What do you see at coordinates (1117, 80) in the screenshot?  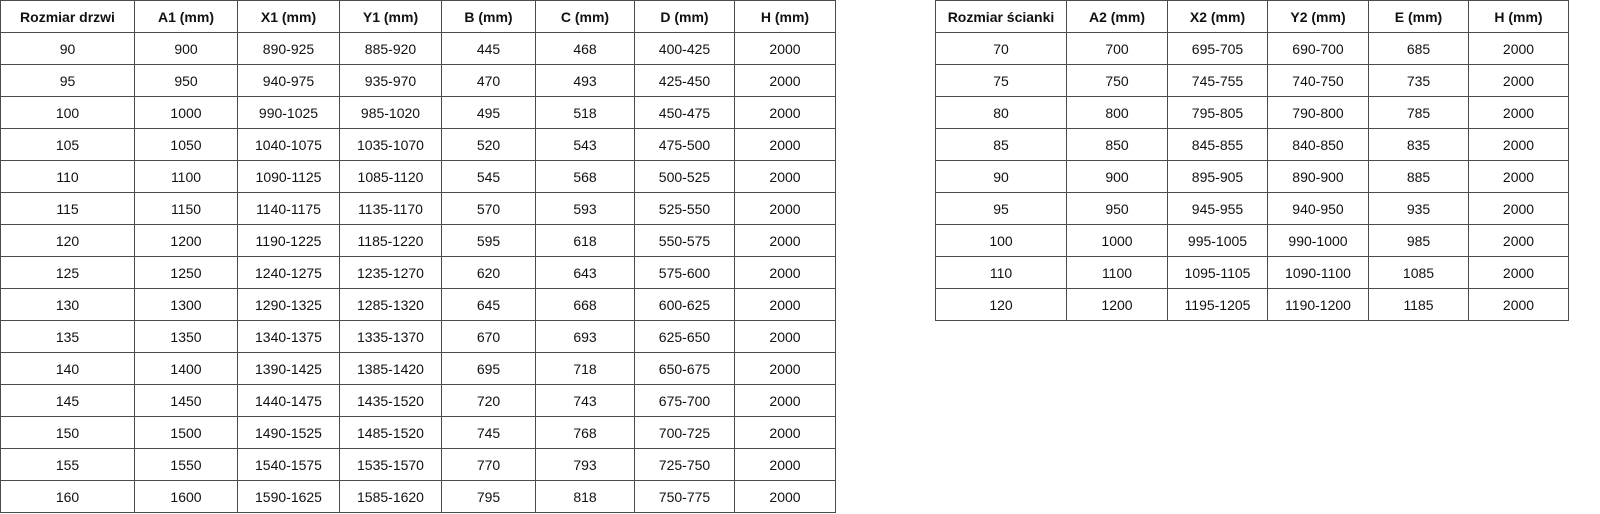 I see `table-cell: 750` at bounding box center [1117, 80].